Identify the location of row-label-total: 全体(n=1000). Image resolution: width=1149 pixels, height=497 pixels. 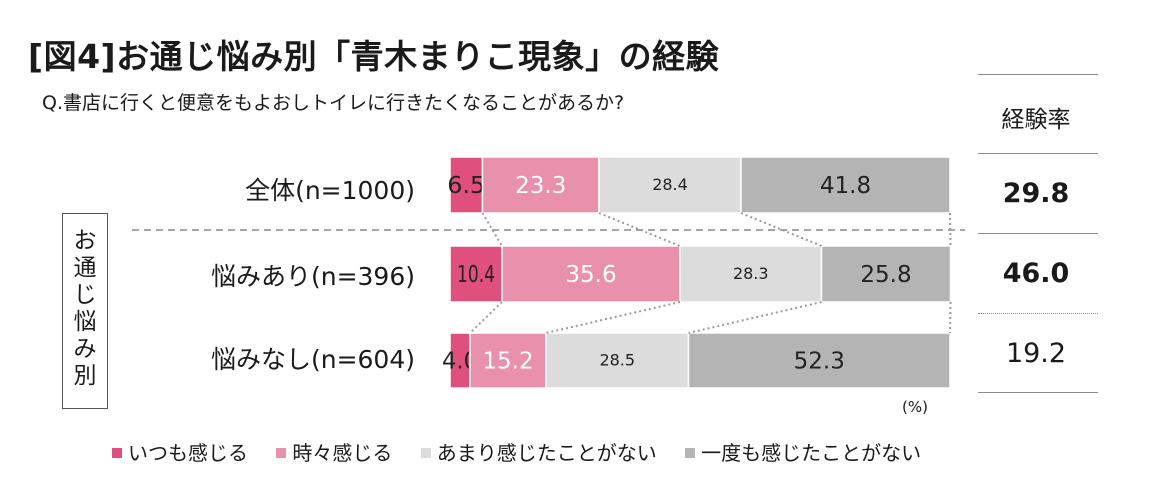
(330, 190).